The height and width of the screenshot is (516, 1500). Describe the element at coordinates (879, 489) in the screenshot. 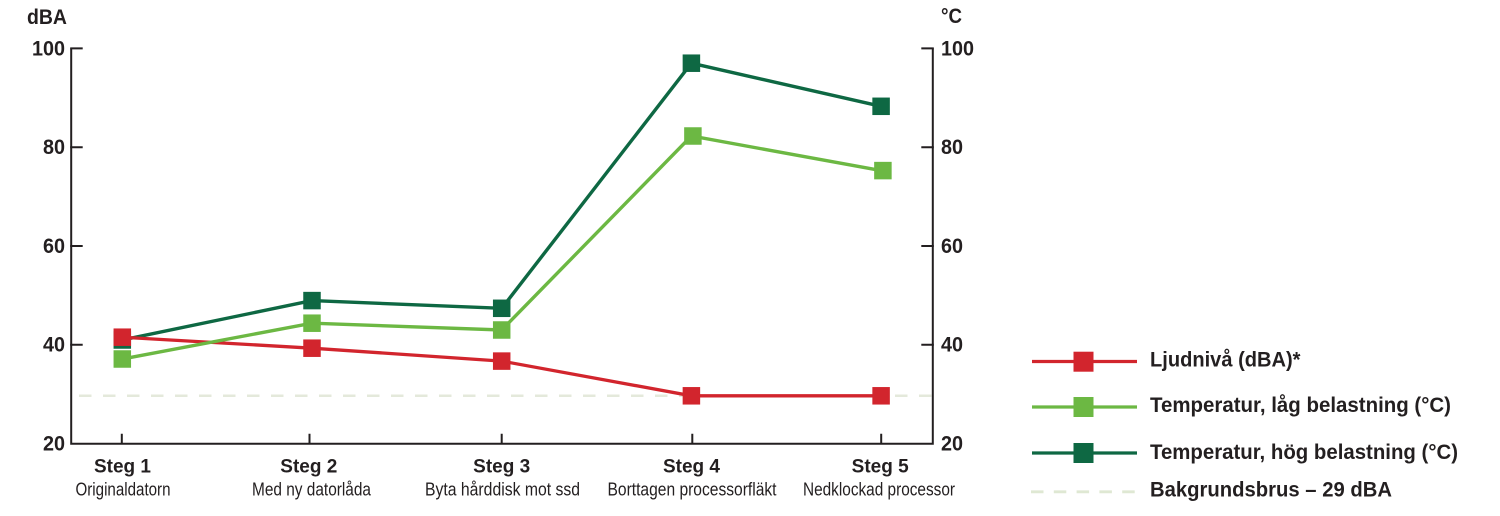

I see `svg-text: Nedklockad processor` at that location.